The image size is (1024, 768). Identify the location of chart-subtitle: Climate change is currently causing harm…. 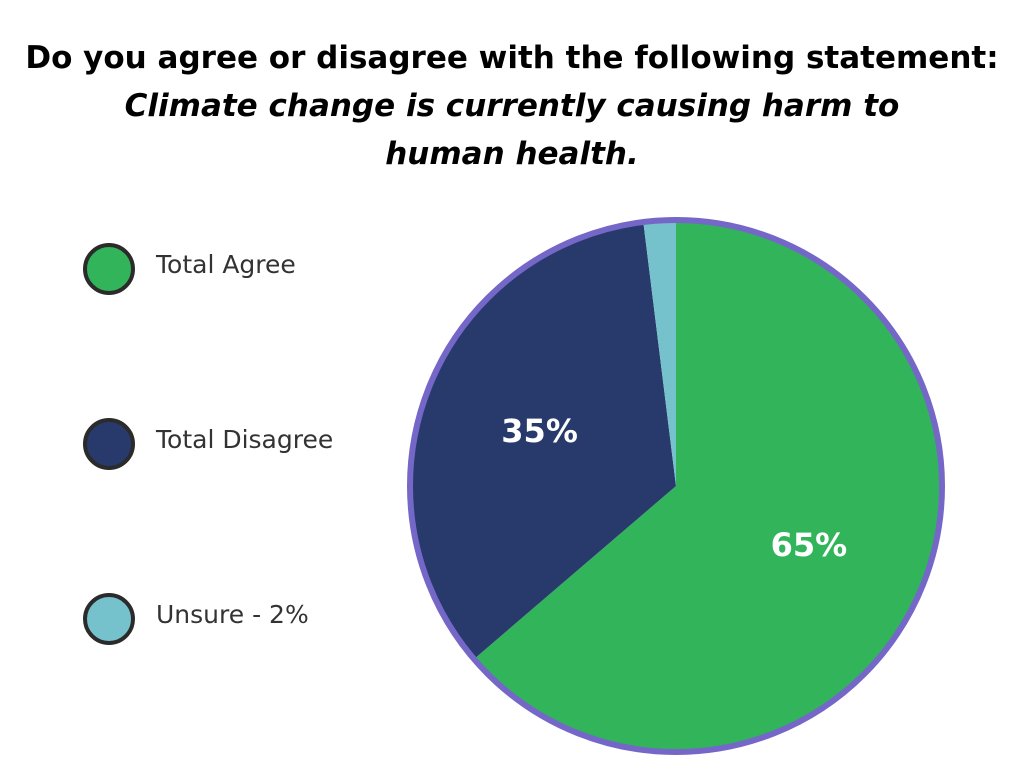
(512, 130).